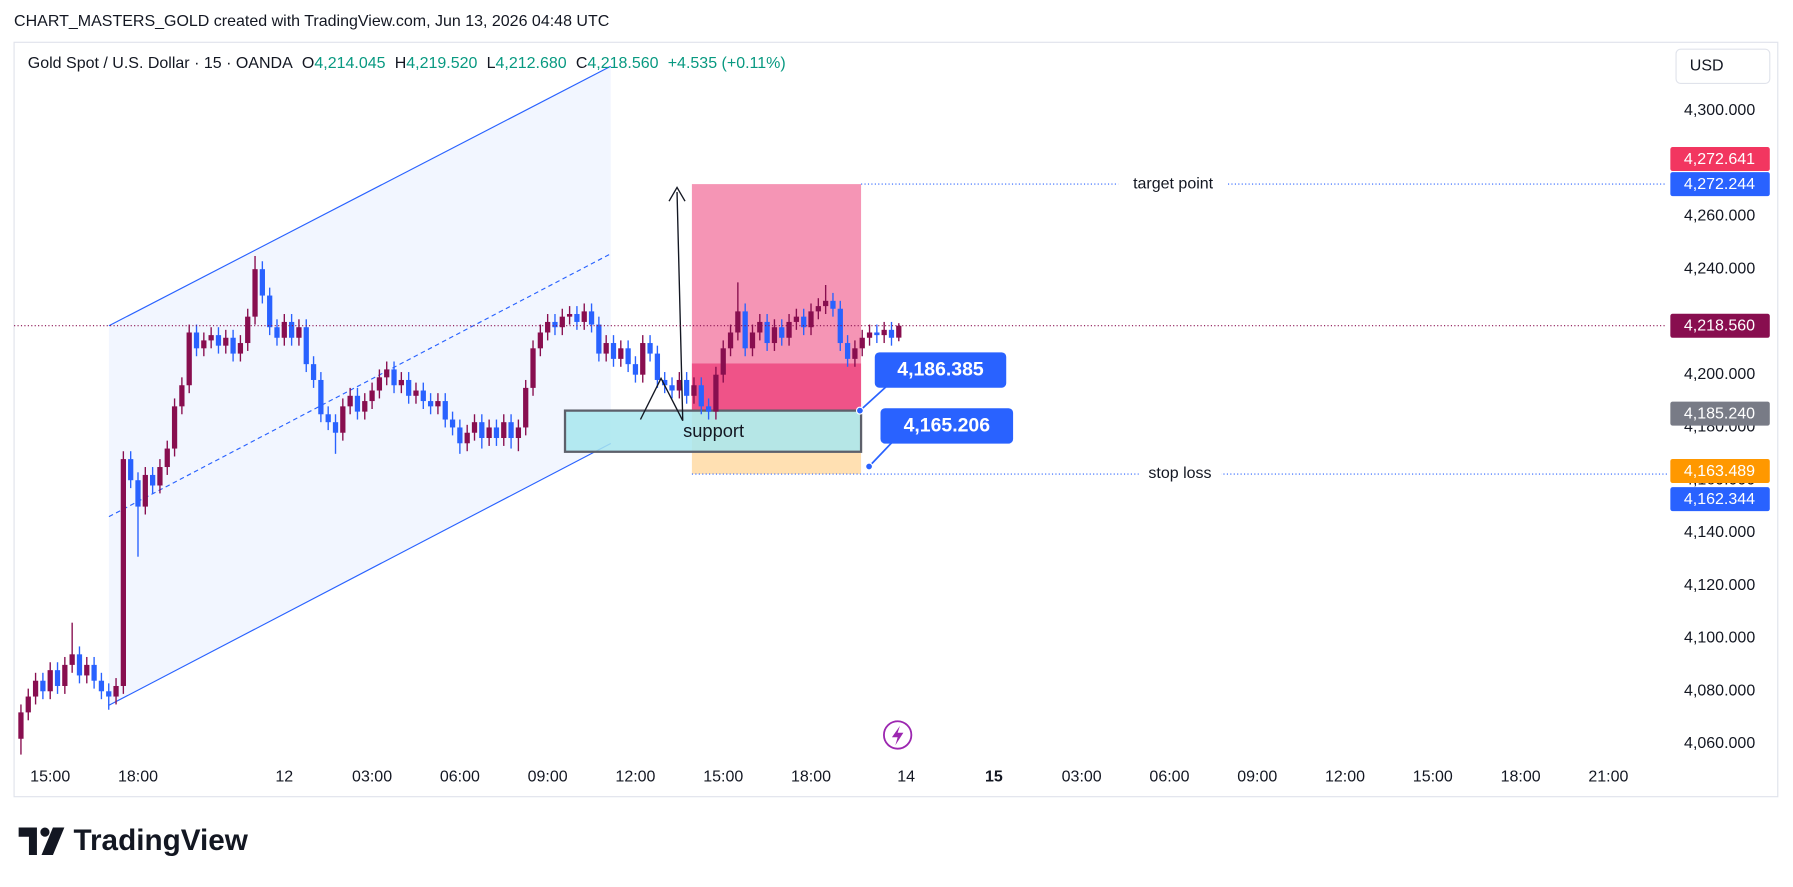 The height and width of the screenshot is (887, 1793). I want to click on x-tick-label: 12:00, so click(1345, 776).